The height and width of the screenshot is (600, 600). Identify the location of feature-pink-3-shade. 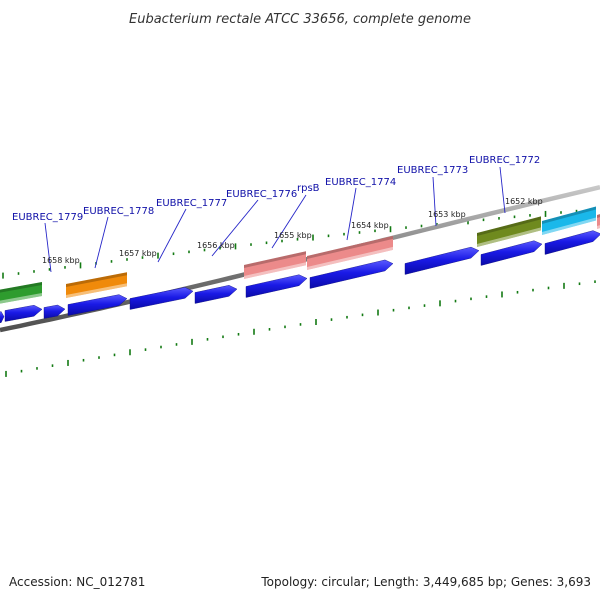
(598, 216).